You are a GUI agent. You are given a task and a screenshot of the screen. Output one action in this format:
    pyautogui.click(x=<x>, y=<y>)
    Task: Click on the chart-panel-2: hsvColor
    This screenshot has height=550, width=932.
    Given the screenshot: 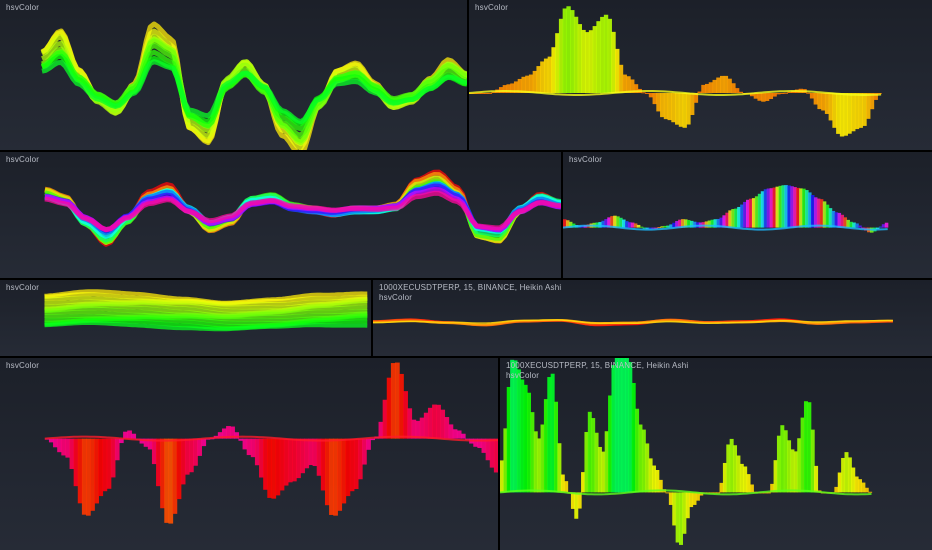 What is the action you would take?
    pyautogui.click(x=700, y=75)
    